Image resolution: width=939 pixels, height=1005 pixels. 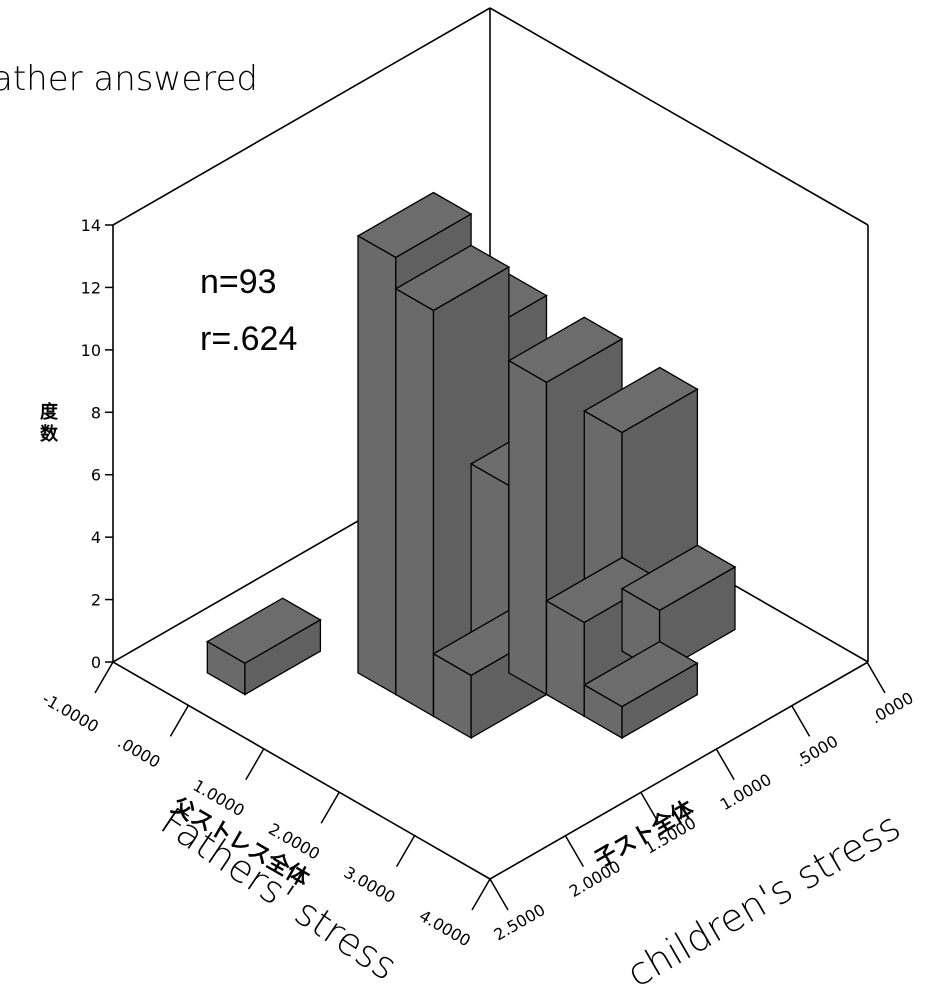 I want to click on x-tick-label: .0000, so click(x=138, y=751).